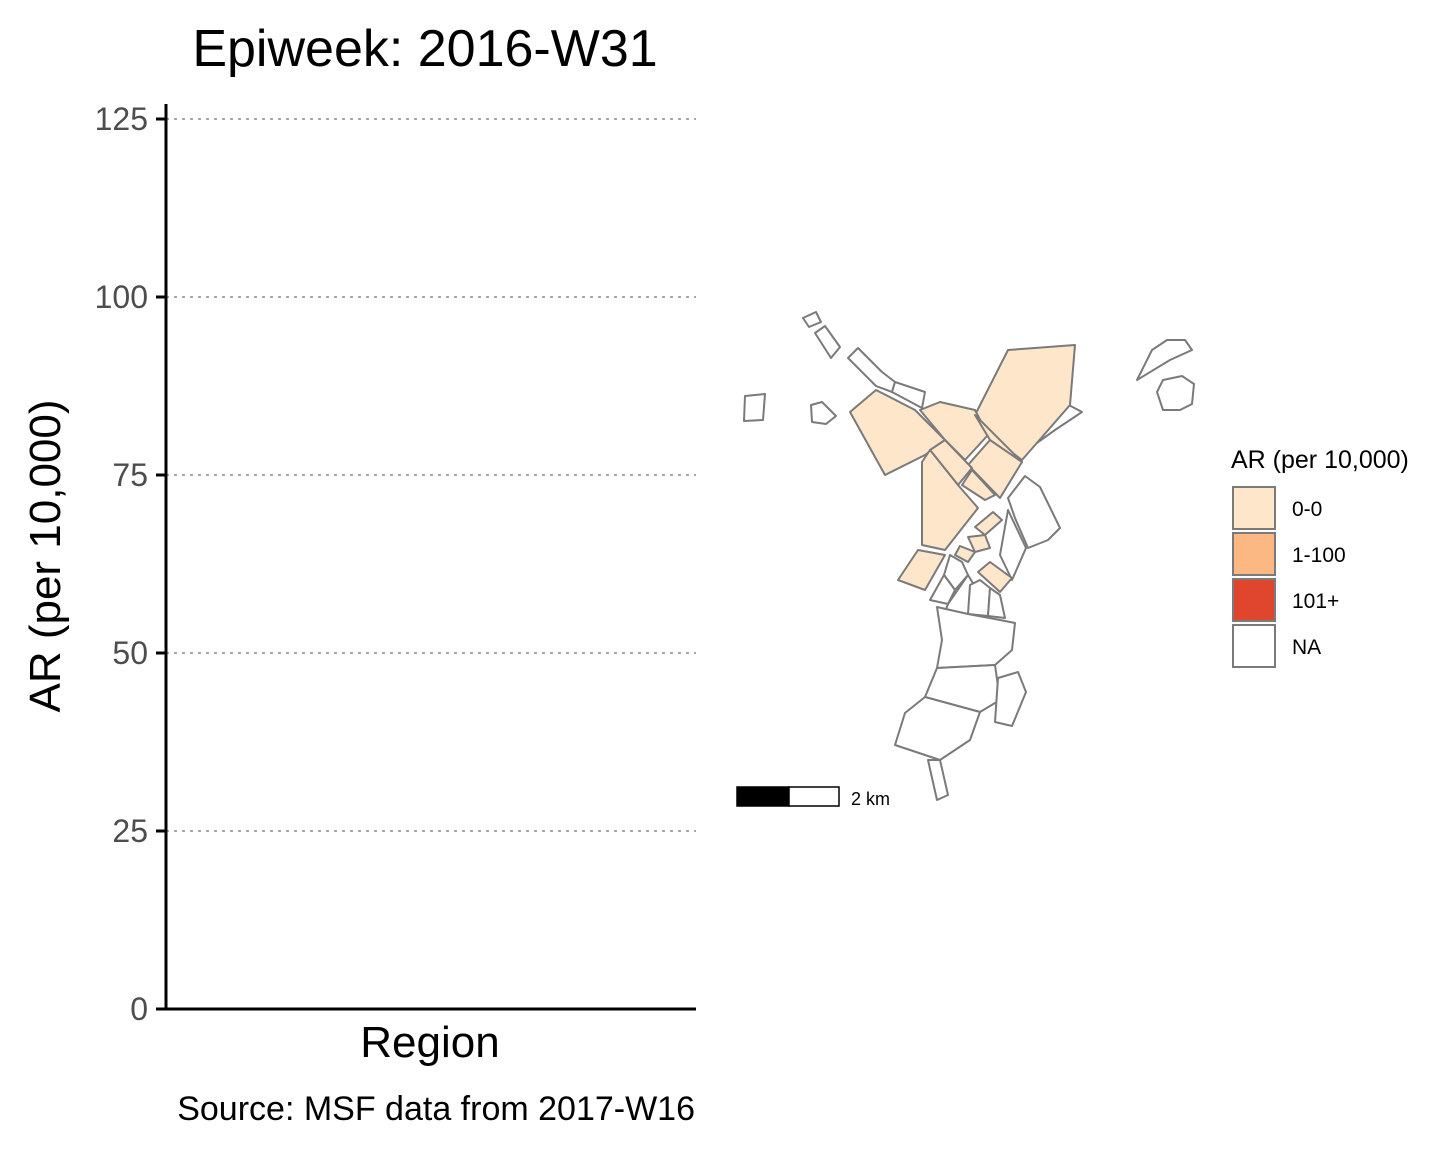 This screenshot has height=1152, width=1440. Describe the element at coordinates (121, 119) in the screenshot. I see `y-tick-label: 125` at that location.